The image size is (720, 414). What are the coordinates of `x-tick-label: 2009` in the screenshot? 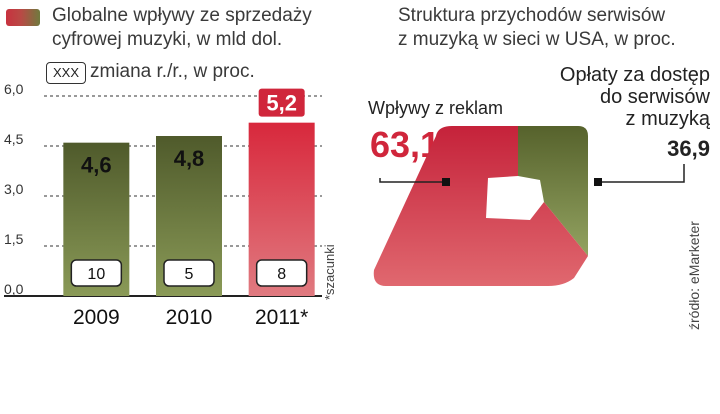 It's located at (96, 317).